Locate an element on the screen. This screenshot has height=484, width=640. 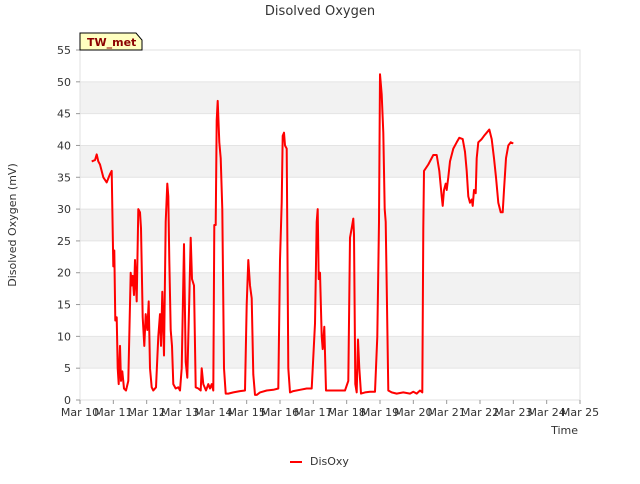
site-badge-box is located at coordinates (111, 41).